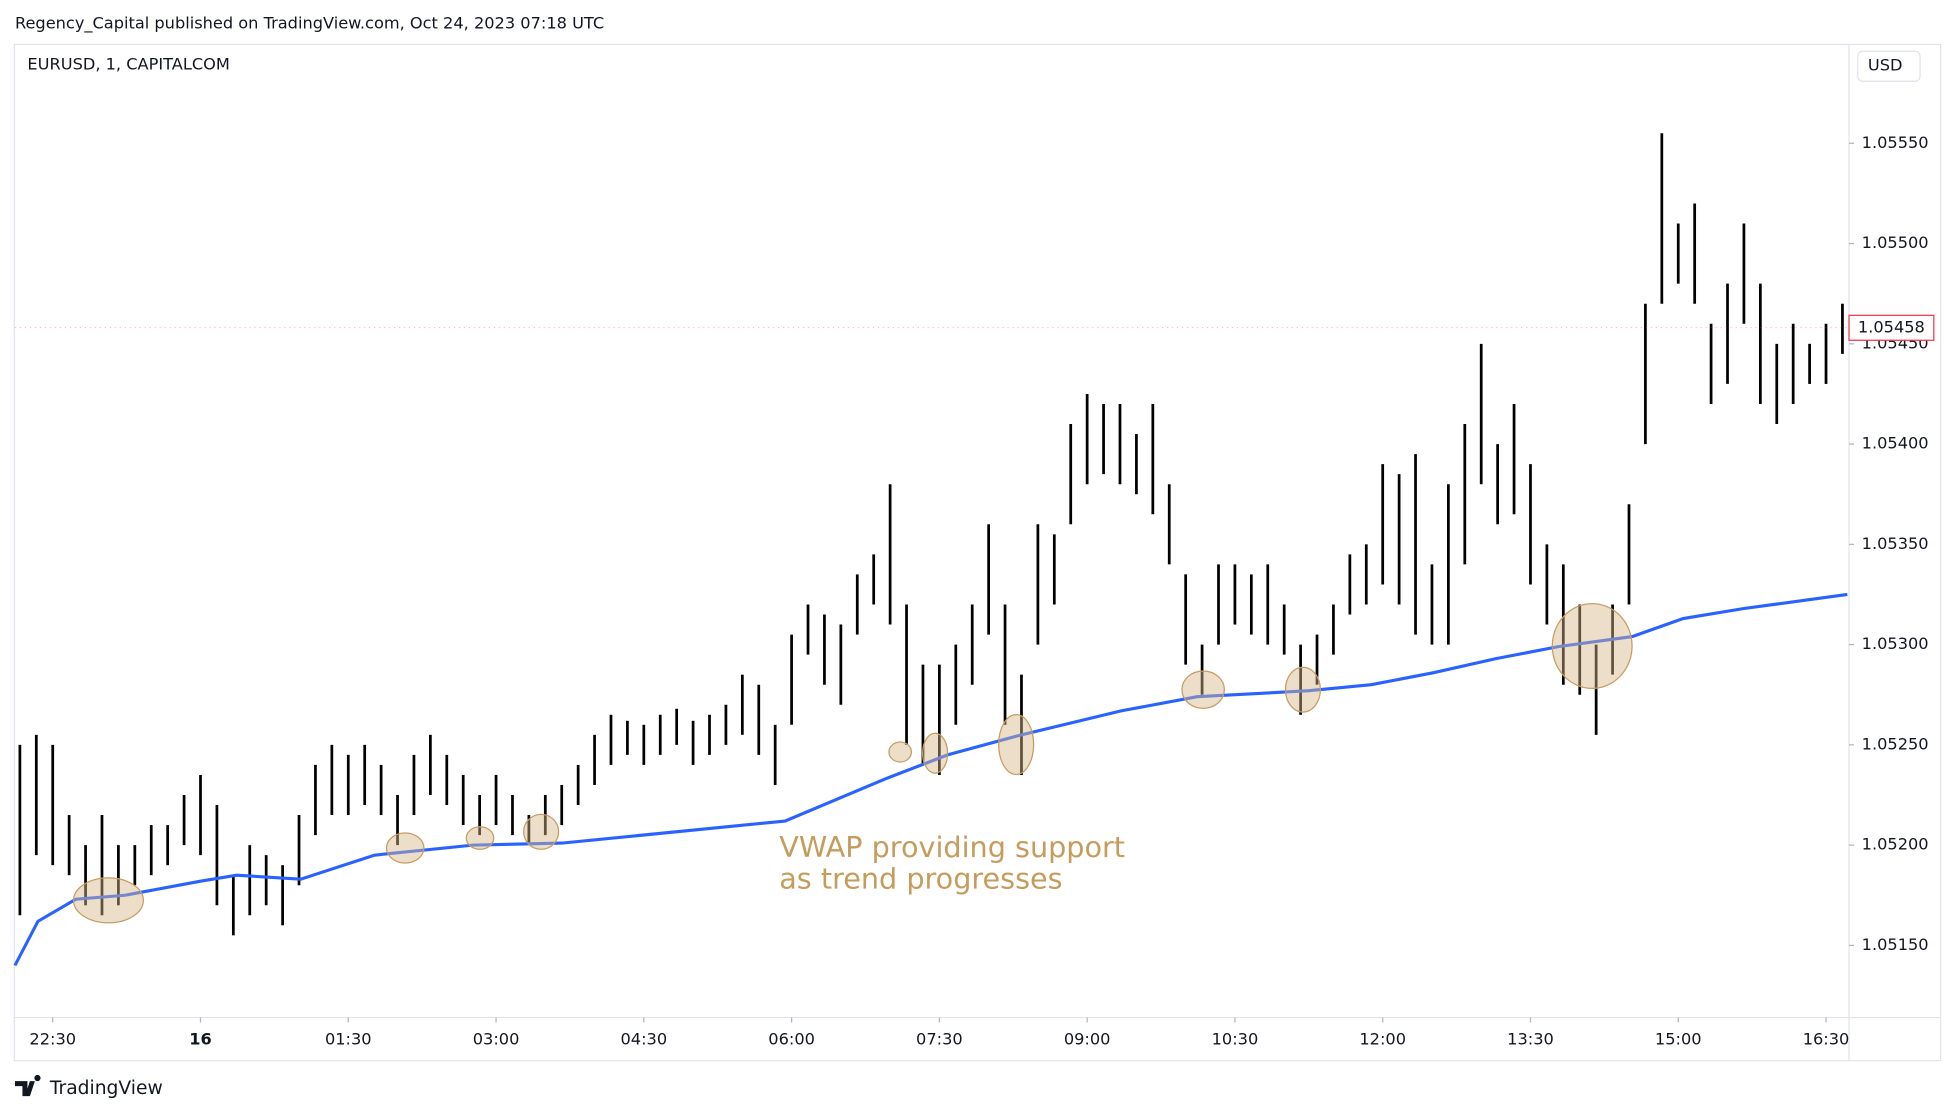 The width and height of the screenshot is (1950, 1110). Describe the element at coordinates (1826, 1039) in the screenshot. I see `x-tick-label: 16:30` at that location.